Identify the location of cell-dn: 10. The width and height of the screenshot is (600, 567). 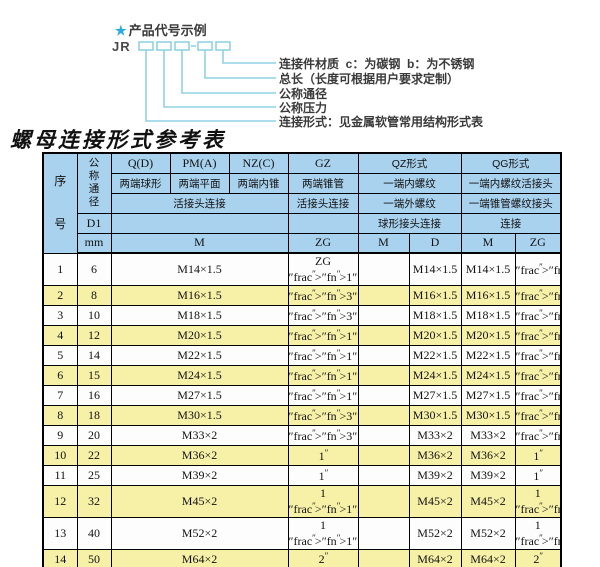
(94, 316).